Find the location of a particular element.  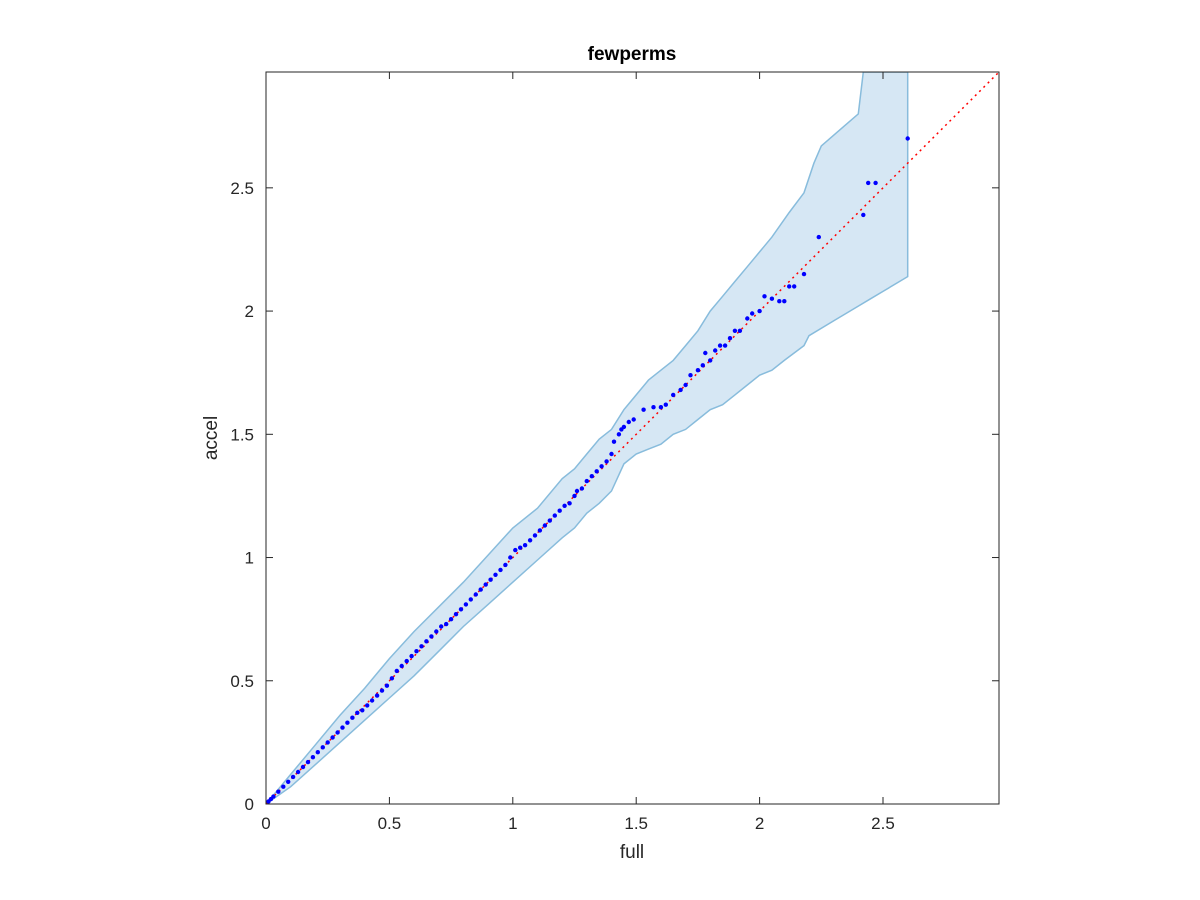

x-tick-label: 1.5 is located at coordinates (636, 823).